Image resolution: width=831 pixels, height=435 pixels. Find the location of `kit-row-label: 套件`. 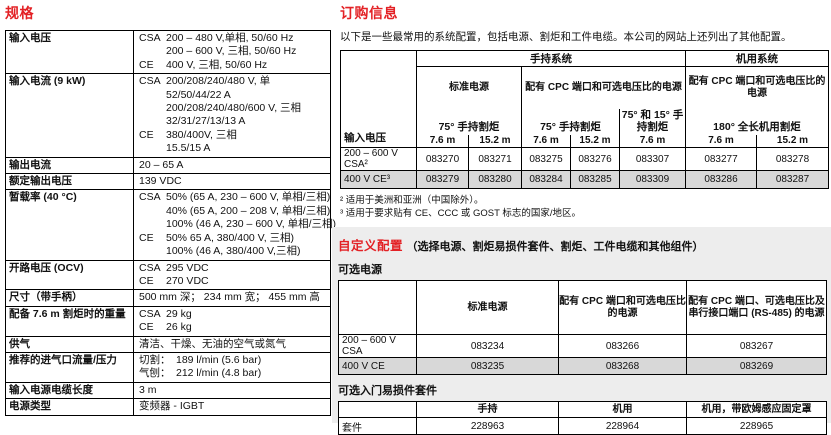

kit-row-label: 套件 is located at coordinates (377, 426).